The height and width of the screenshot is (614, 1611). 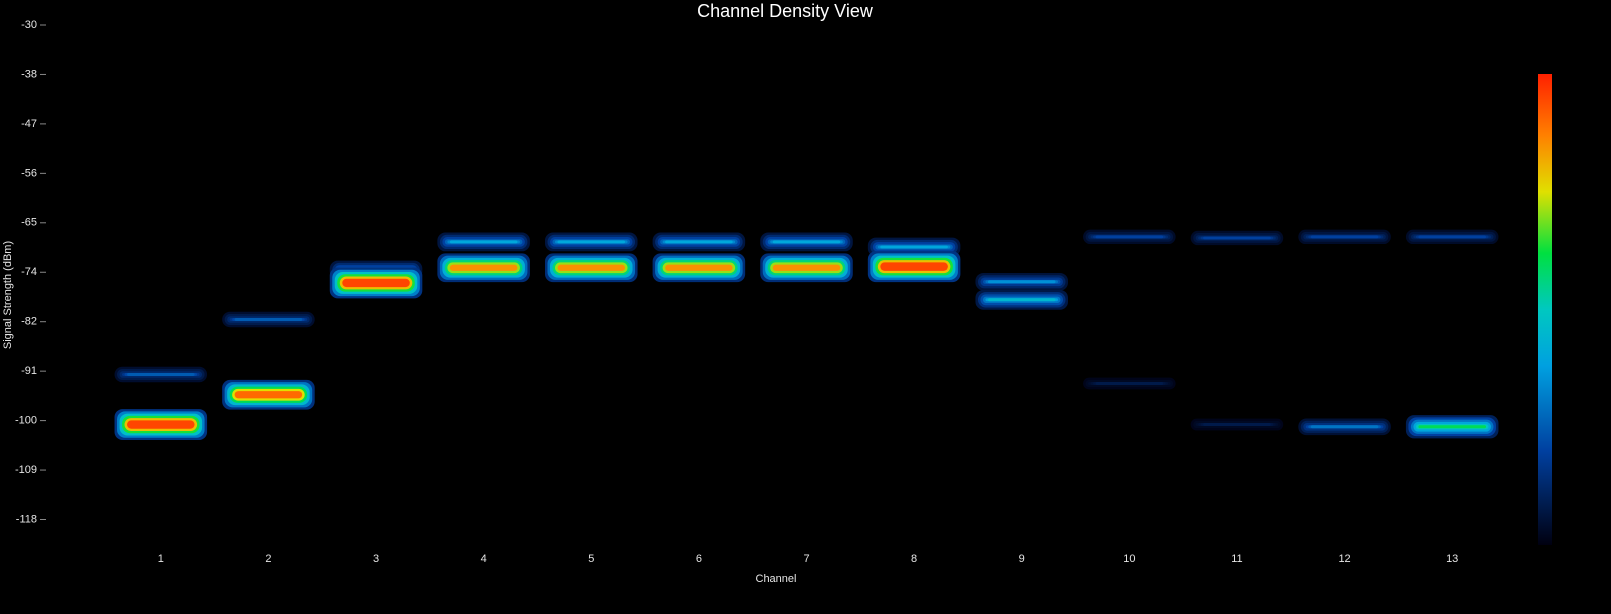 I want to click on color-bar, so click(x=1545, y=309).